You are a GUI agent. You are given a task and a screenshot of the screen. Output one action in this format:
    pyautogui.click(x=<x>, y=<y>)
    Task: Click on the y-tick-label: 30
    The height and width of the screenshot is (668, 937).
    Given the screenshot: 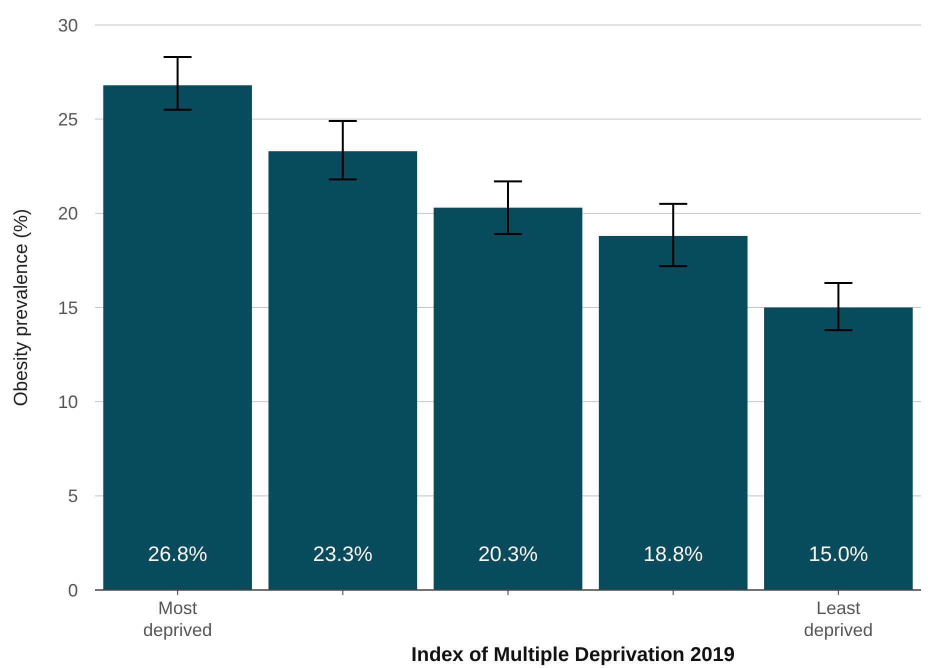 What is the action you would take?
    pyautogui.click(x=68, y=25)
    